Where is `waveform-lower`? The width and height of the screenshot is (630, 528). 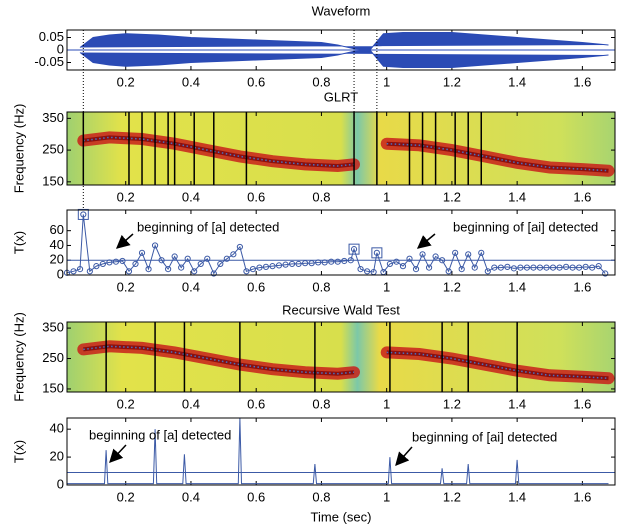 waveform-lower is located at coordinates (344, 58).